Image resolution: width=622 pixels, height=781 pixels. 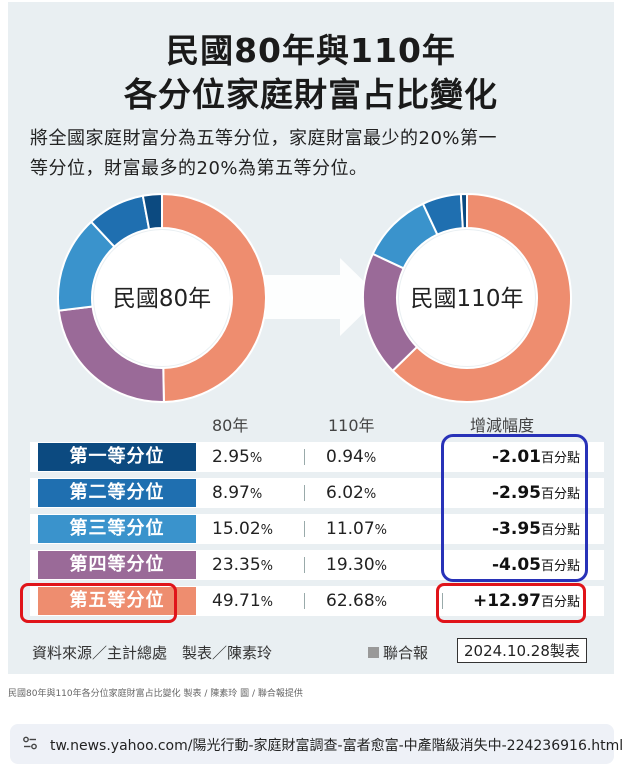 I want to click on change-value: -3.95百分點, so click(x=535, y=529).